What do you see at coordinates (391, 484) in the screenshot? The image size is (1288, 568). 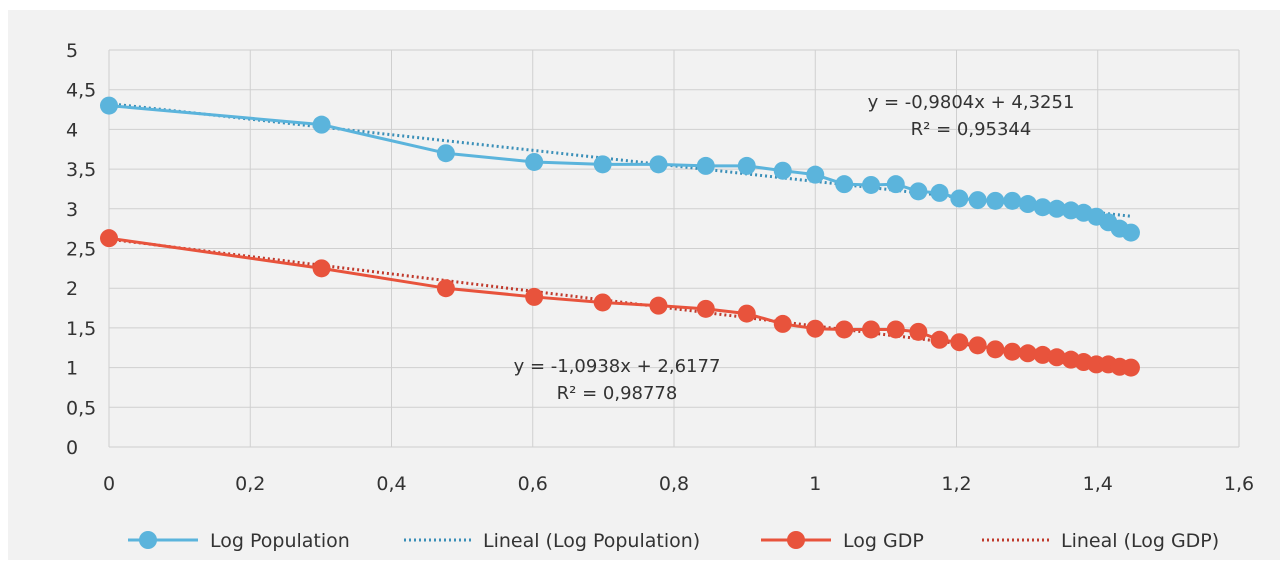 I see `x-tick-label: 0,4` at bounding box center [391, 484].